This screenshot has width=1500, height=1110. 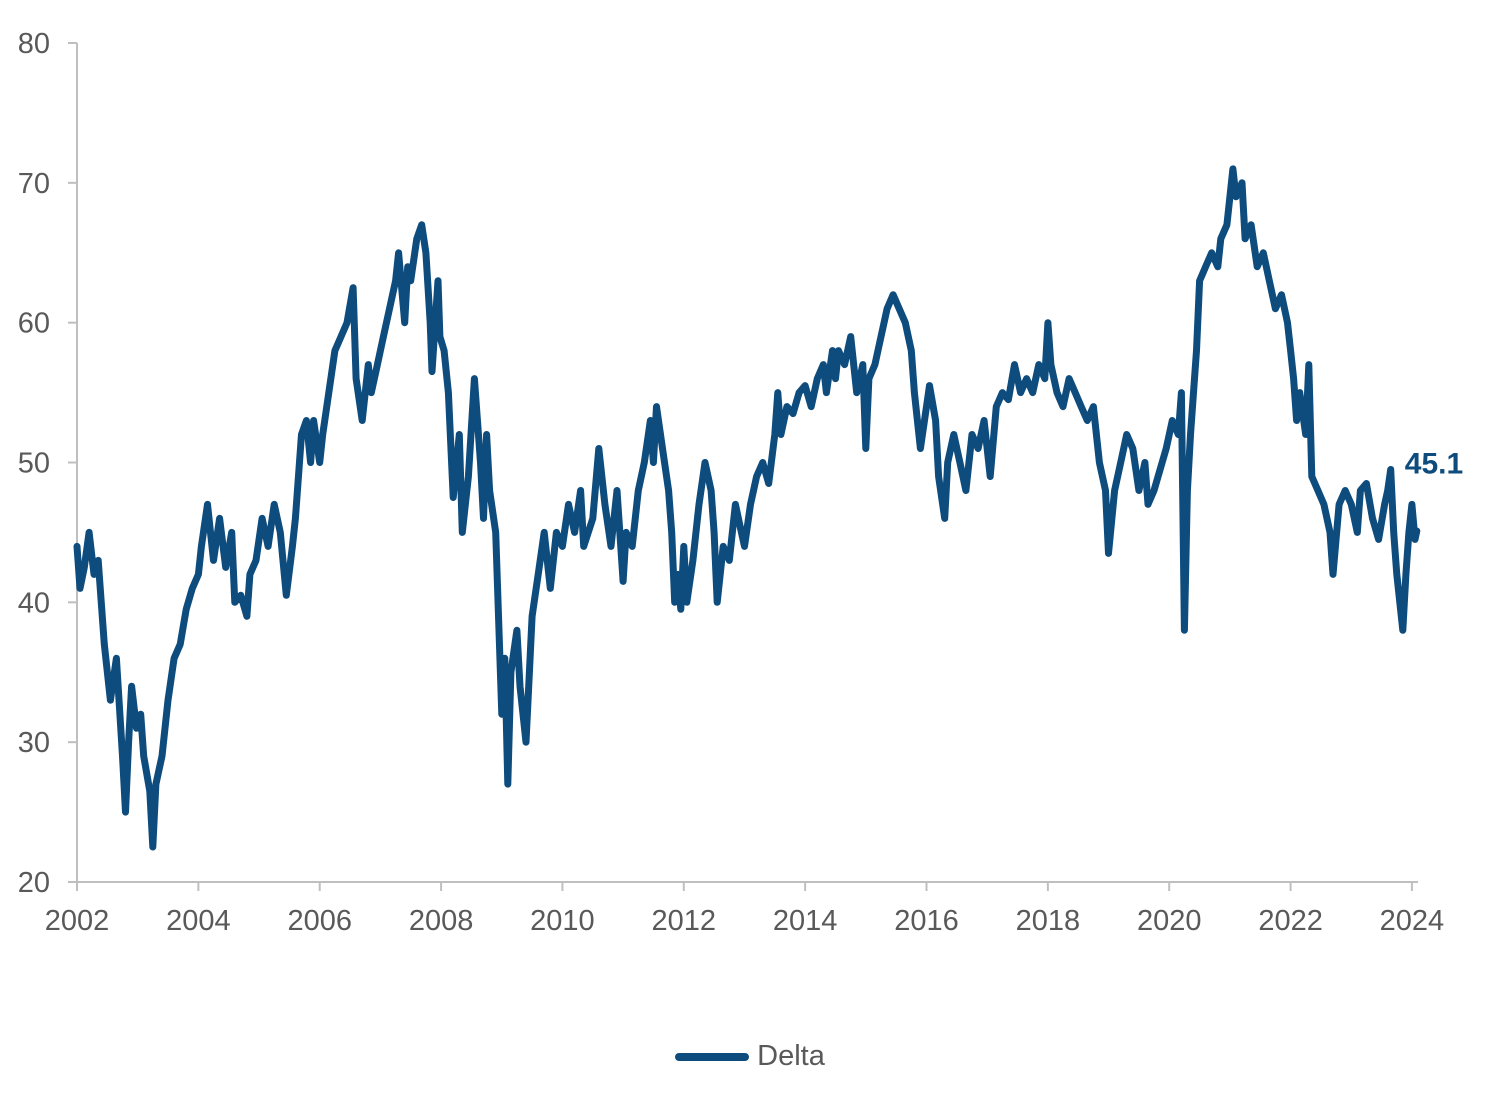 I want to click on y-tick-label: 50, so click(x=34, y=464).